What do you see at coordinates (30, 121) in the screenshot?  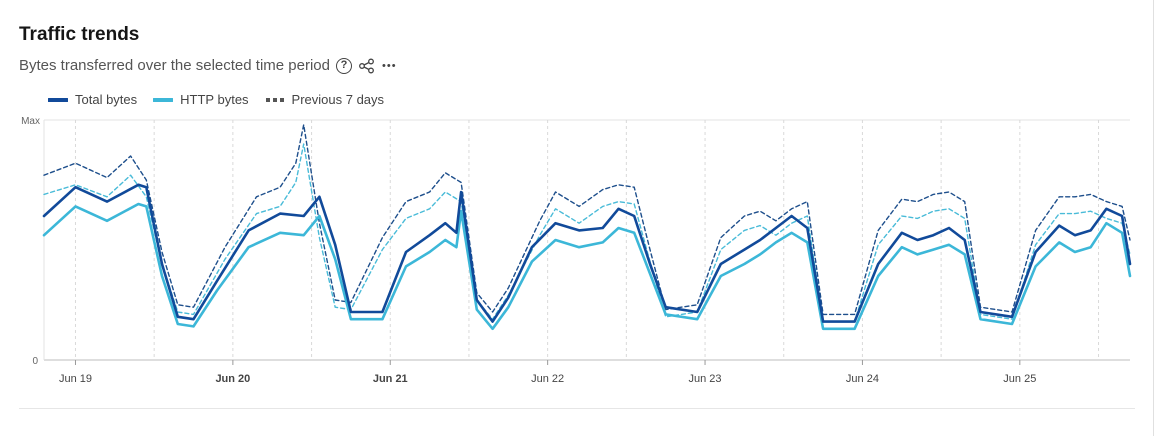 I see `y-tick-label-max: Max` at bounding box center [30, 121].